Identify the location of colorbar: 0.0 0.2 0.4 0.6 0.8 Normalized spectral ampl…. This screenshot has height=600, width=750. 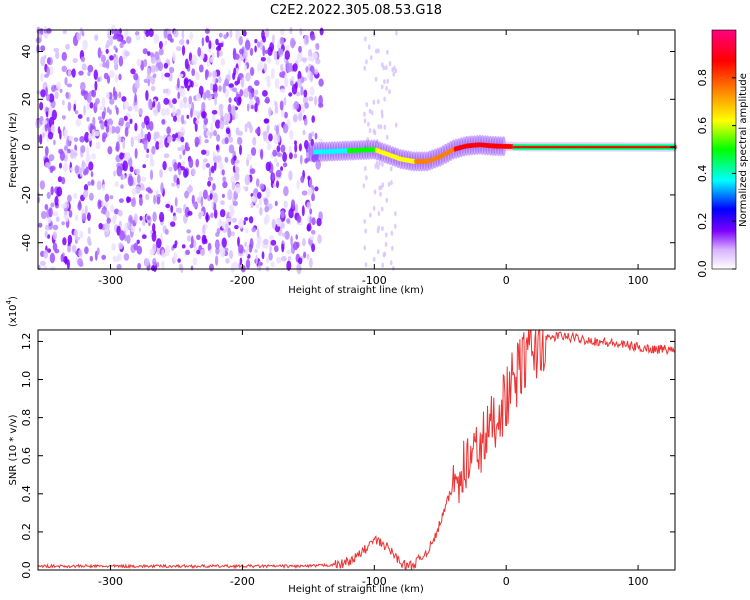
(722, 153).